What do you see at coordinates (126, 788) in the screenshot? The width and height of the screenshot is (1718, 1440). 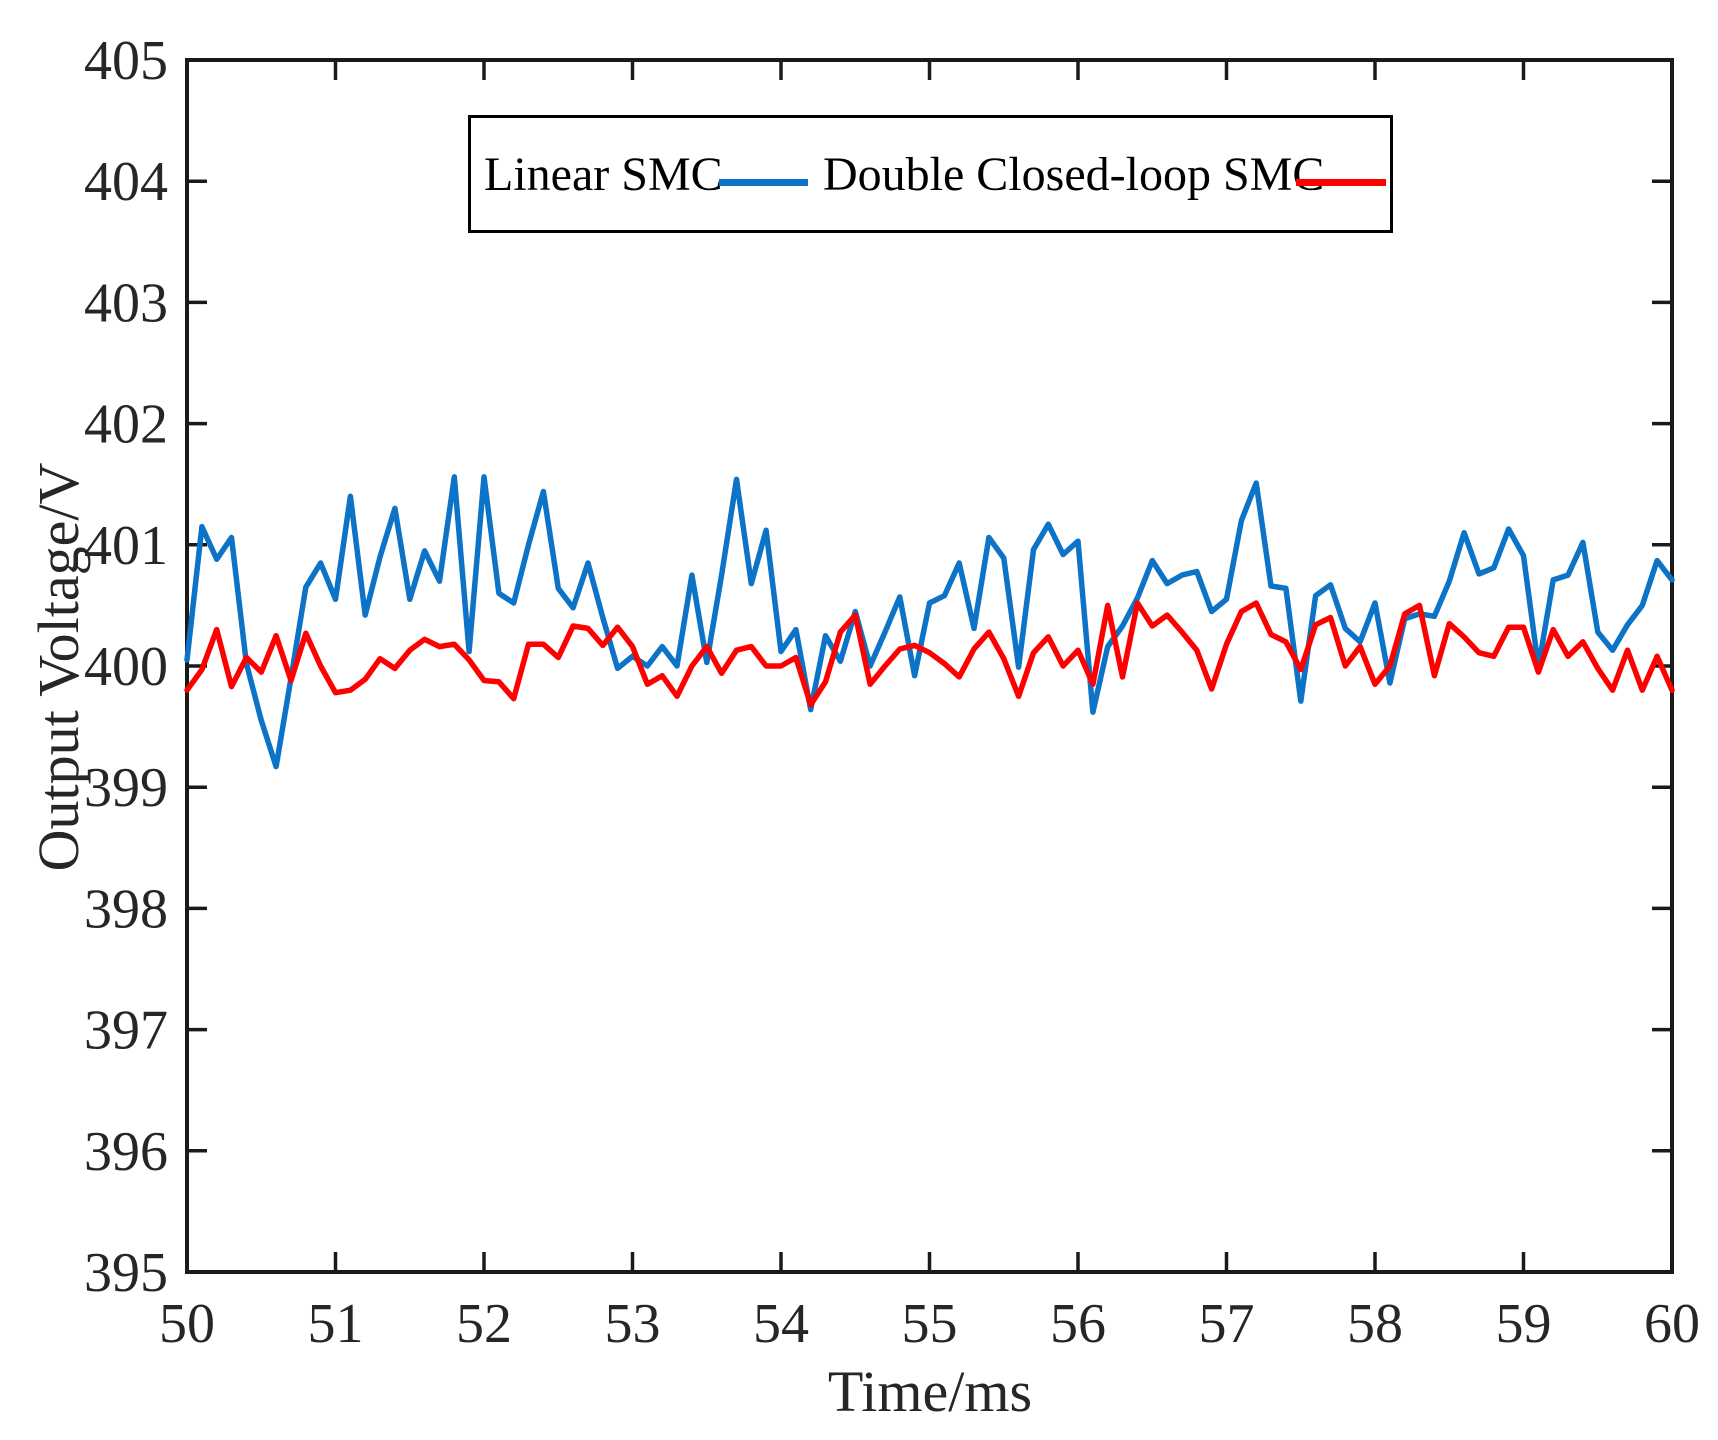 I see `y-tick-label: 399` at bounding box center [126, 788].